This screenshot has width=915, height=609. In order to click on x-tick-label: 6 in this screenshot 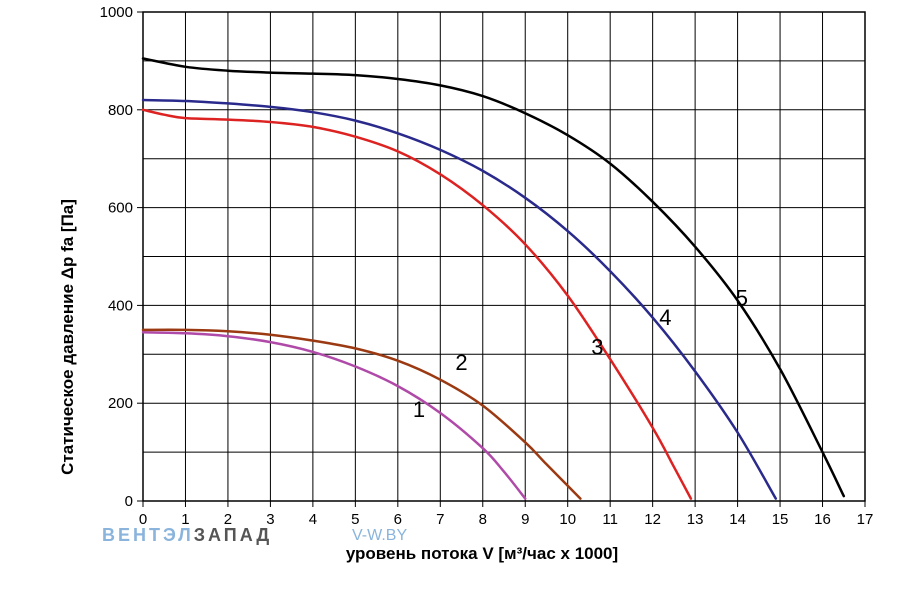, I will do `click(398, 519)`.